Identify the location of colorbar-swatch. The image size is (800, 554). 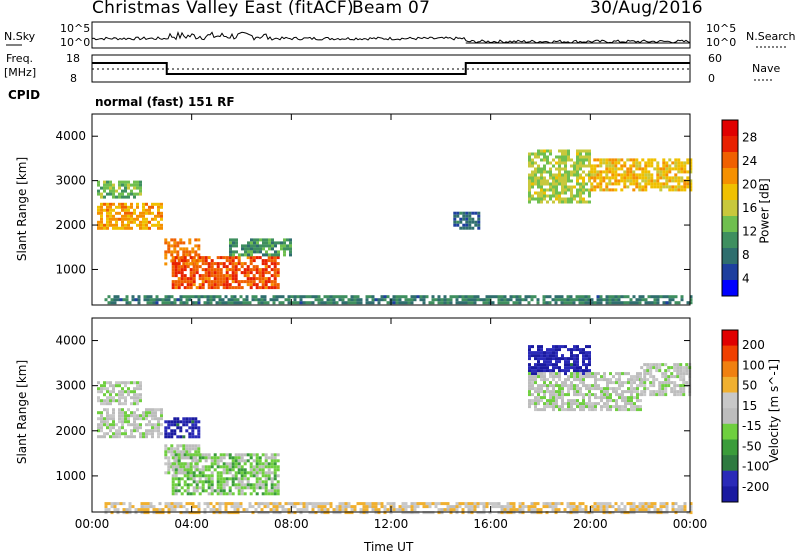
(730, 208).